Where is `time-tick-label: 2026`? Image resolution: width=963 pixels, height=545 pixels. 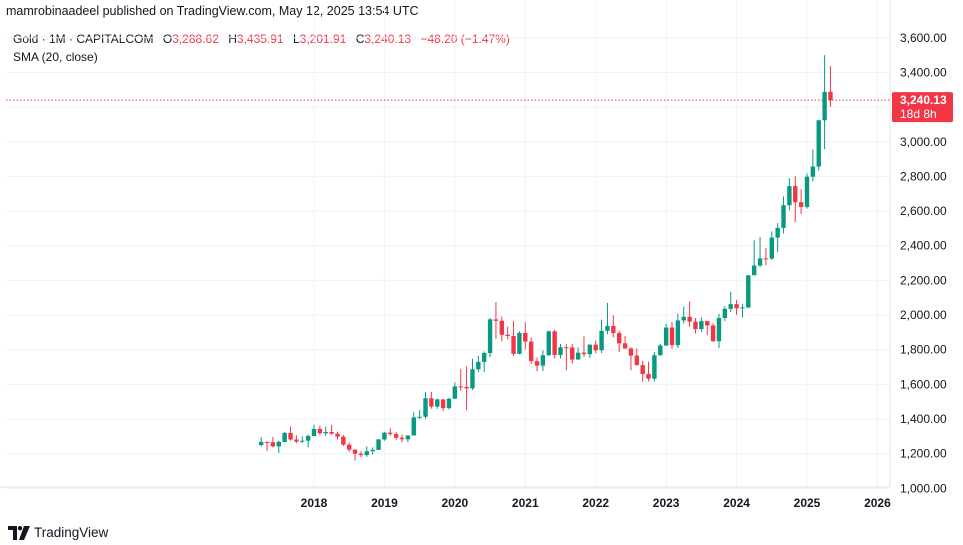 time-tick-label: 2026 is located at coordinates (877, 503).